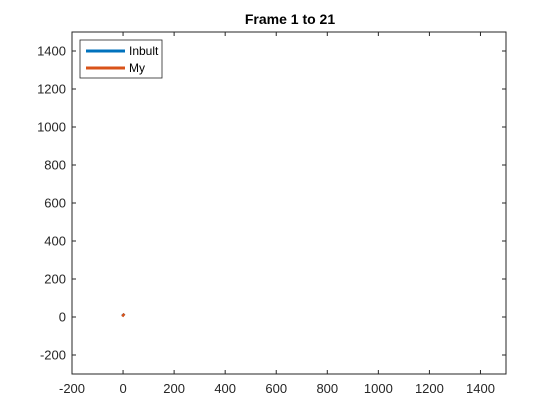  Describe the element at coordinates (290, 19) in the screenshot. I see `chart-title: Frame 1 to 21` at that location.